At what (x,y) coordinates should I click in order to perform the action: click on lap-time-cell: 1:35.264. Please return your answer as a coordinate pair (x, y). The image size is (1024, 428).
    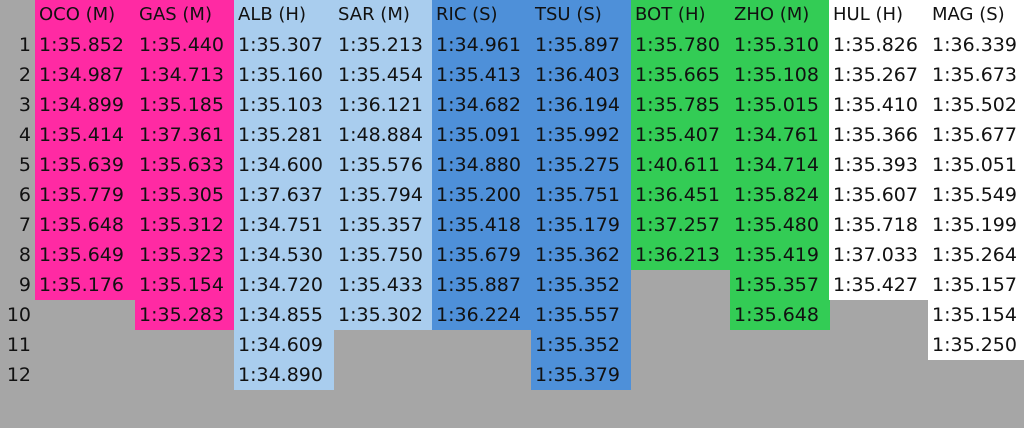
    Looking at the image, I should click on (974, 255).